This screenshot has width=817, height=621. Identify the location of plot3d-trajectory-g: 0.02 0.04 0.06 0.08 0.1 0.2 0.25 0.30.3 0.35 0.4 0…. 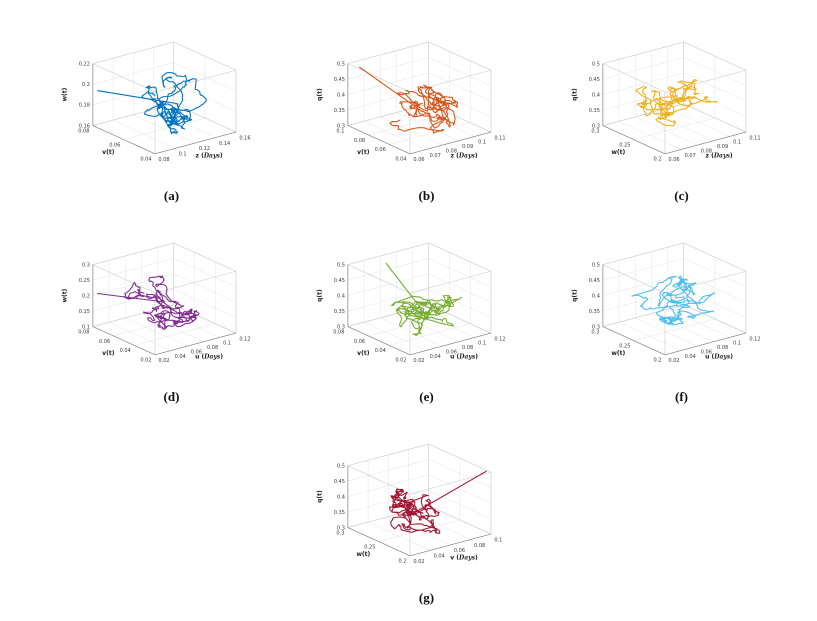
(409, 504).